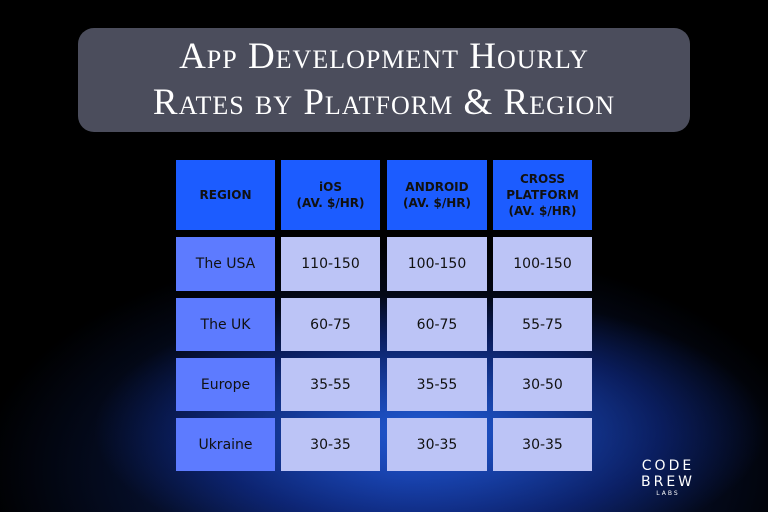 The image size is (768, 512). I want to click on region-cell: Europe, so click(225, 384).